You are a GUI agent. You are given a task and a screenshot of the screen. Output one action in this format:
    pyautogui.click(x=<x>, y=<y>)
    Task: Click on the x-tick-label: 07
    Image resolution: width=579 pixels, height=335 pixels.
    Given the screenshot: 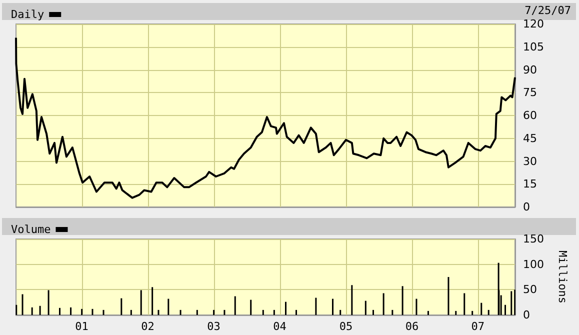 What is the action you would take?
    pyautogui.click(x=478, y=326)
    